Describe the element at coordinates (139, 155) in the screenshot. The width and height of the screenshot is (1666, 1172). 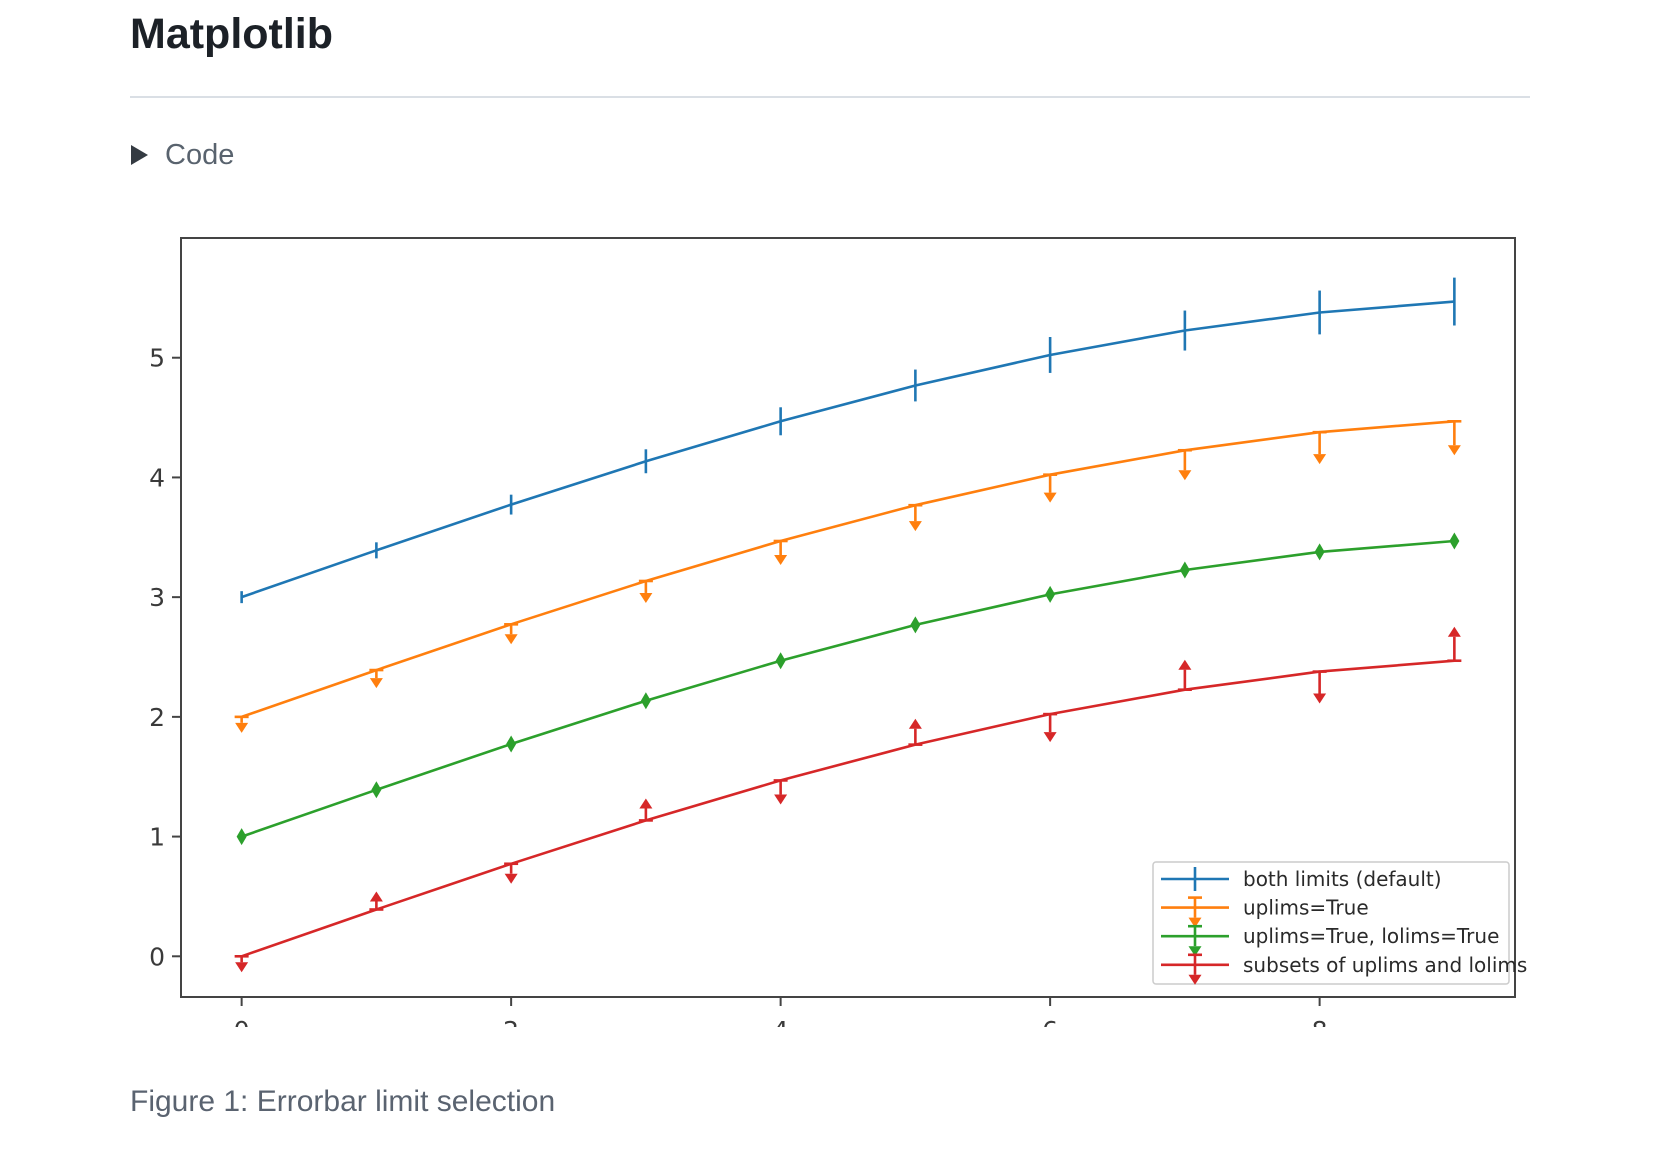
I see `disclosure-triangle-icon` at that location.